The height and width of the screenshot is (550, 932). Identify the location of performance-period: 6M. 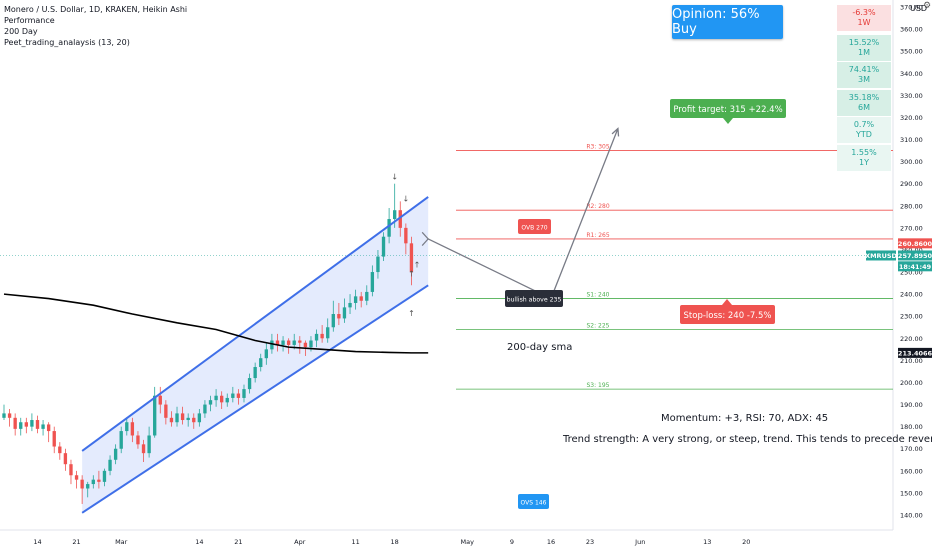
(864, 107).